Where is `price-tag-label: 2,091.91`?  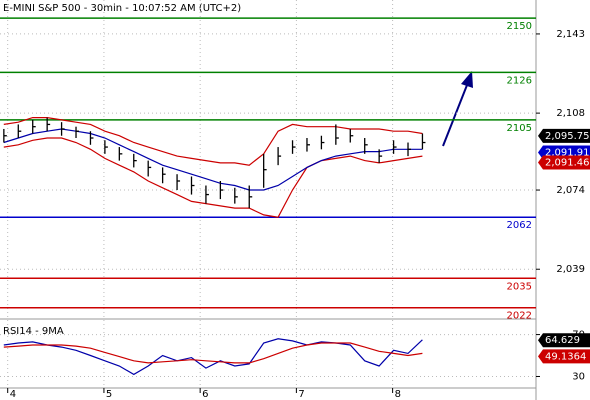 price-tag-label: 2,091.91 is located at coordinates (567, 153).